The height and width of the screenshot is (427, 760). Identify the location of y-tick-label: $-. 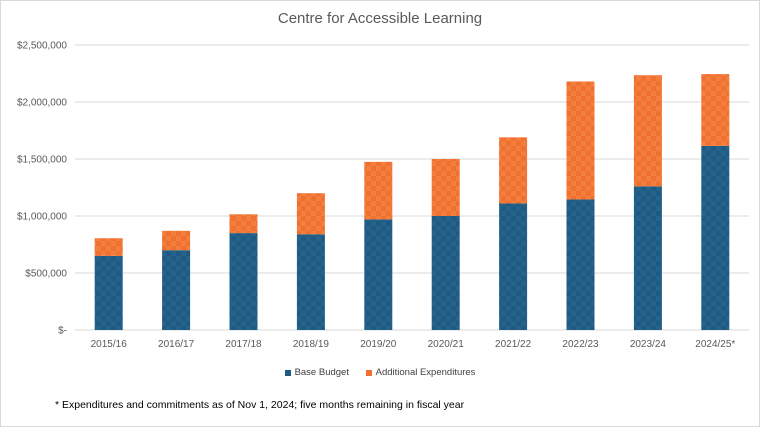
(62, 331).